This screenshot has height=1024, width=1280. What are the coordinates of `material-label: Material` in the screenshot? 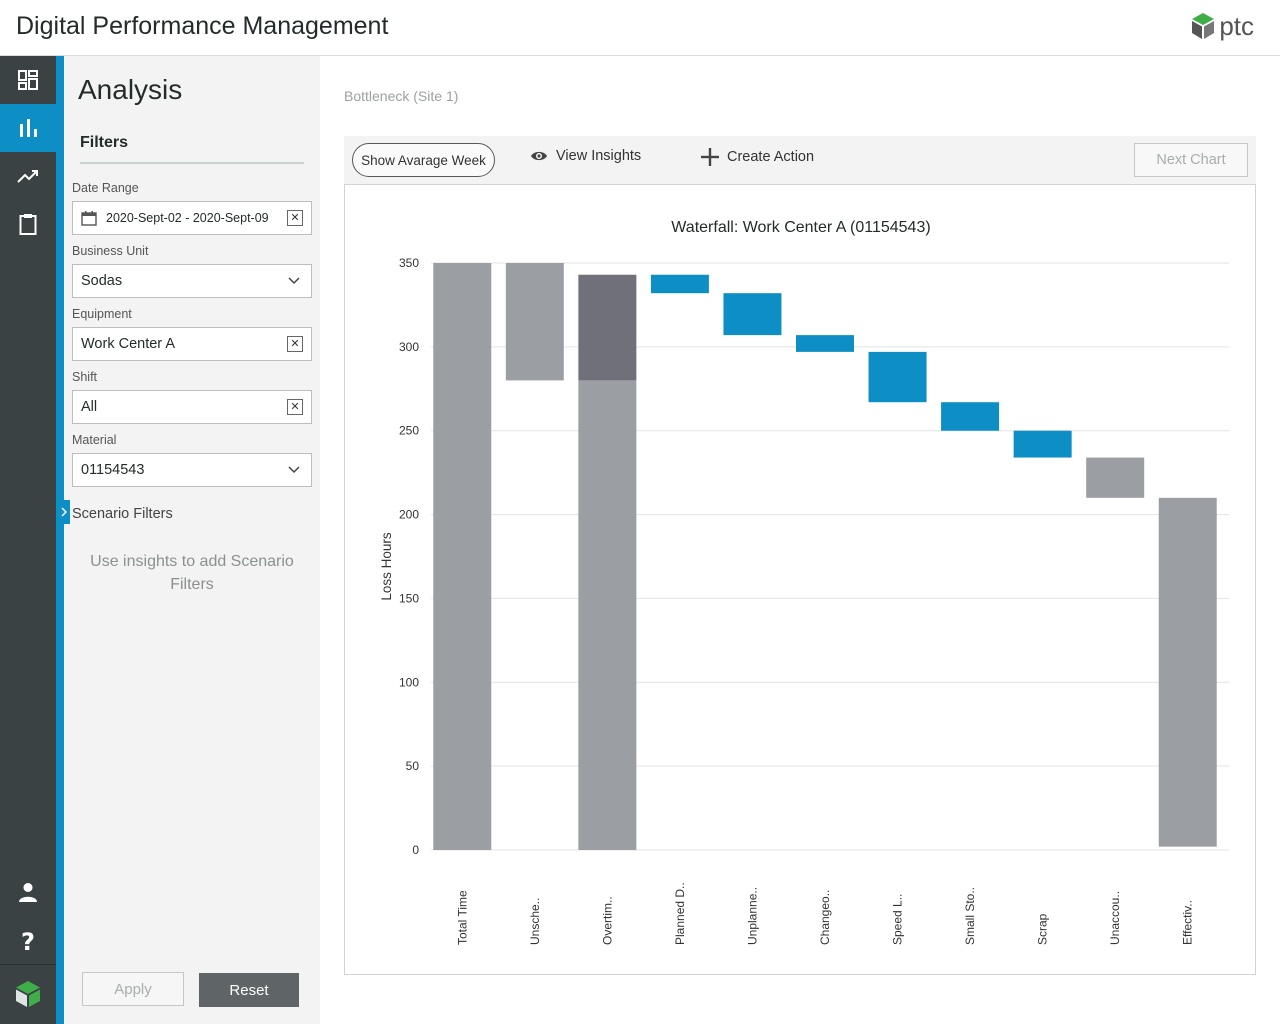 It's located at (94, 440).